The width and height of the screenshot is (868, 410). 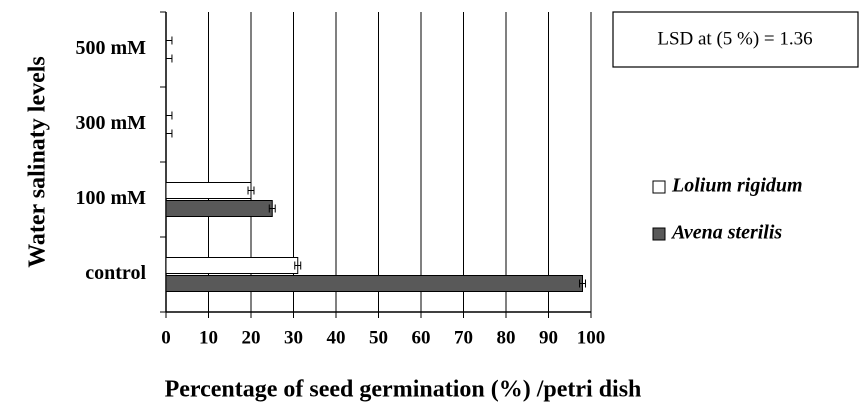 What do you see at coordinates (726, 233) in the screenshot?
I see `legend-label: Avena sterilis` at bounding box center [726, 233].